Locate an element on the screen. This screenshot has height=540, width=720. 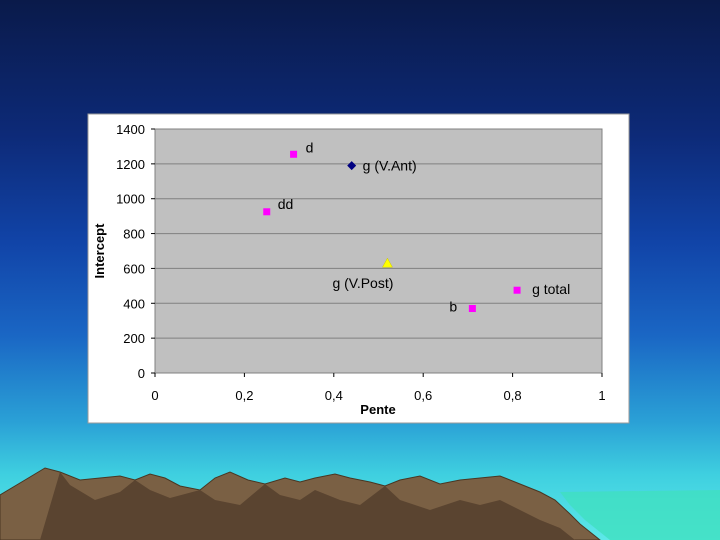
data-point-label: g total is located at coordinates (551, 289).